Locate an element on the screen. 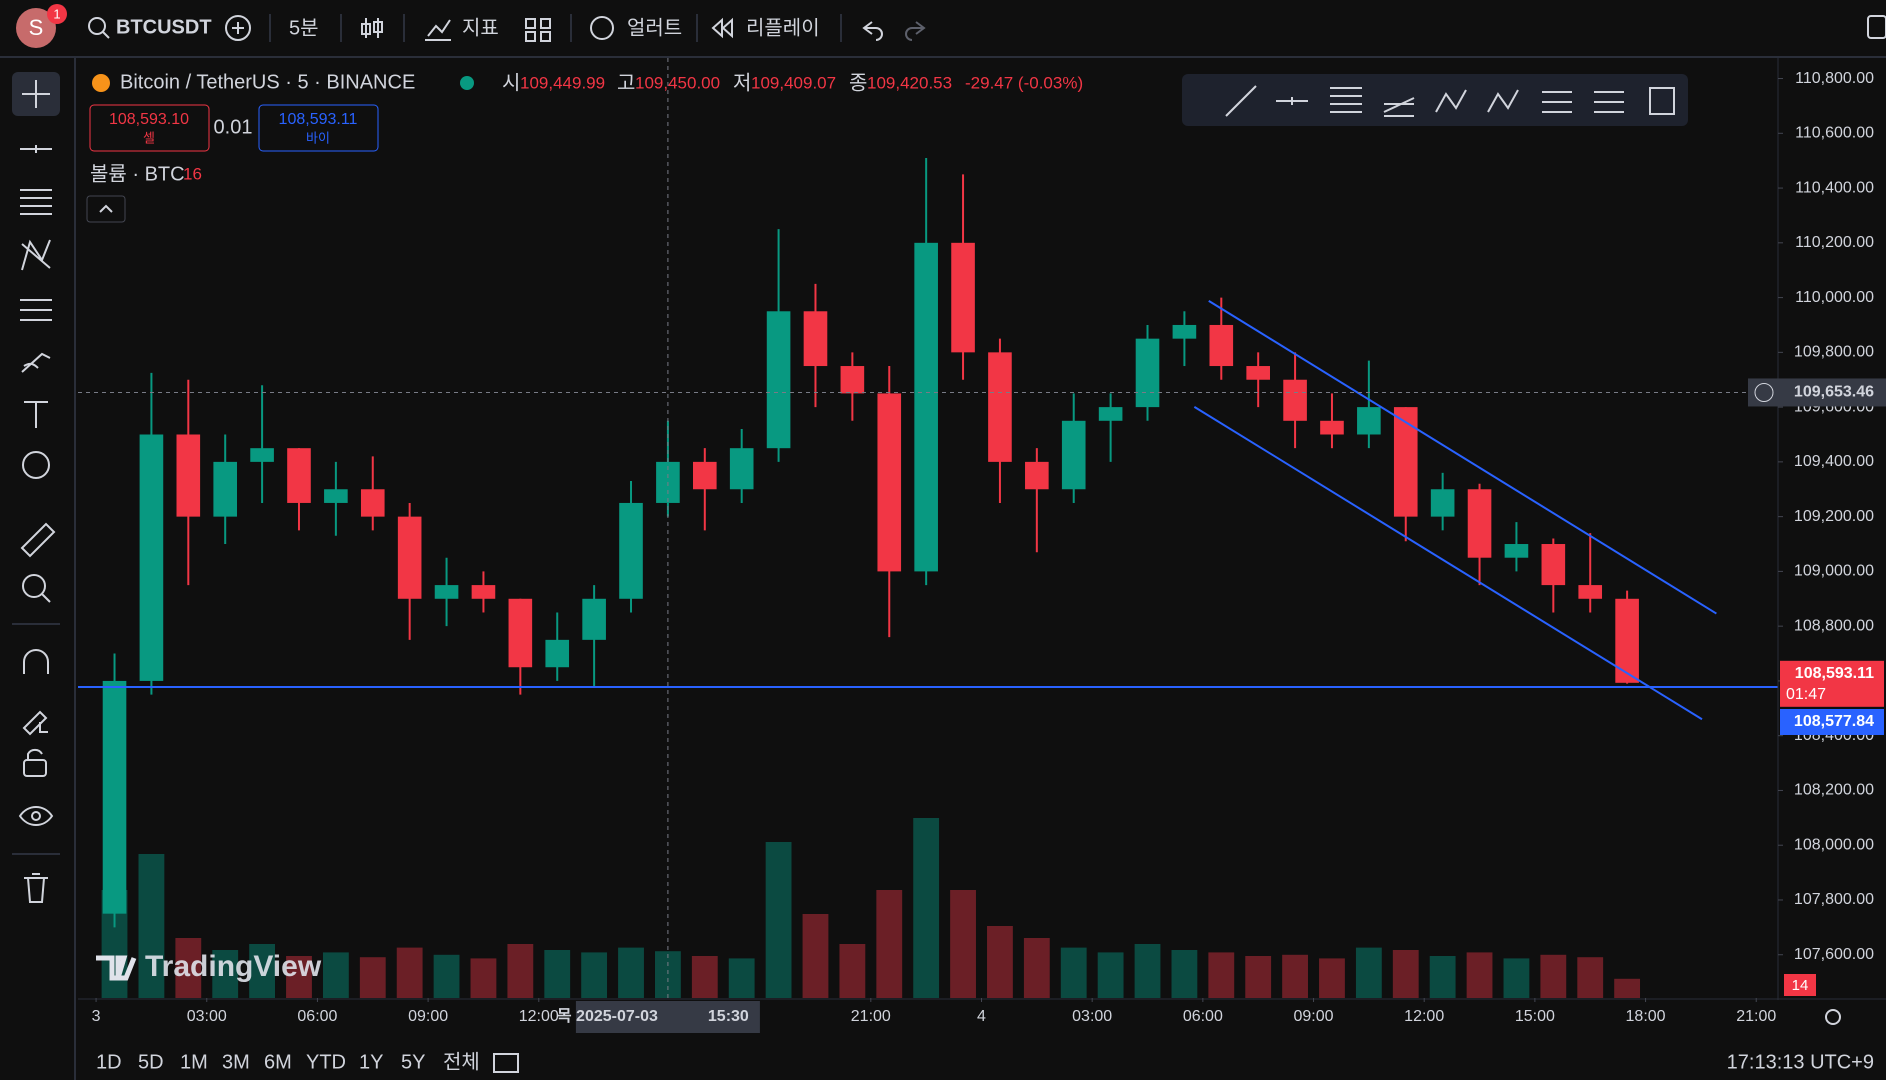  close-value: 109,420.53 is located at coordinates (909, 82).